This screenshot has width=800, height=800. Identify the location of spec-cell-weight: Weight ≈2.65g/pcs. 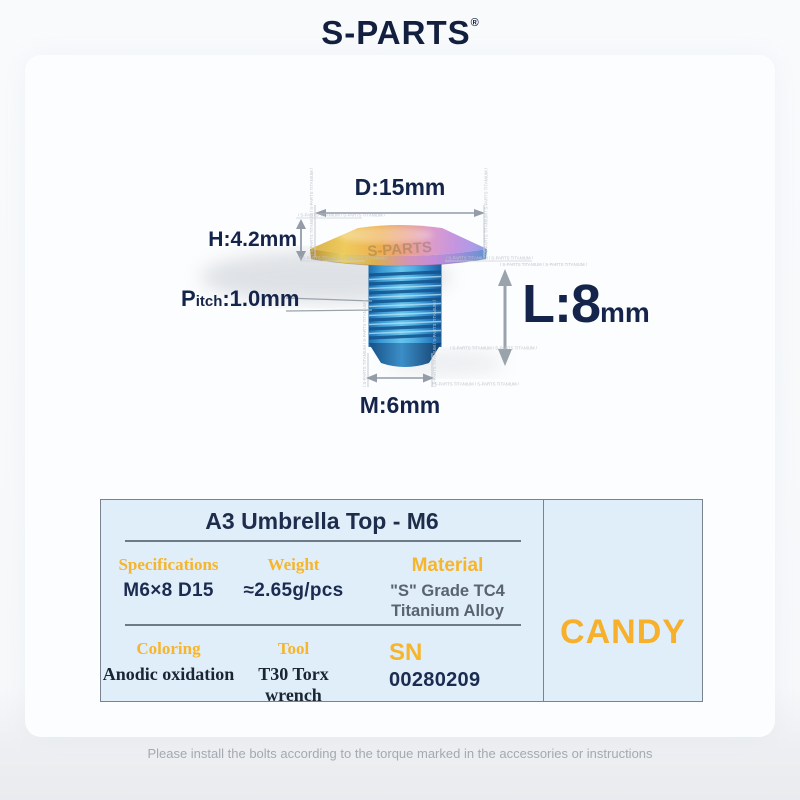
(293, 588).